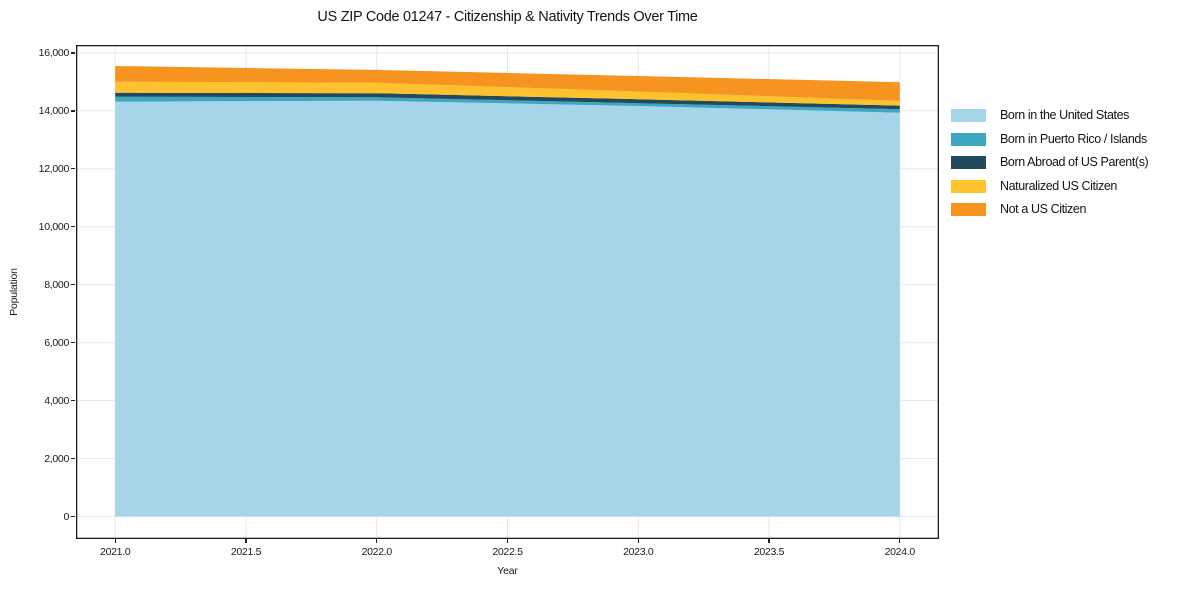 This screenshot has width=1189, height=590. I want to click on y-tick-label: 4,000, so click(56, 400).